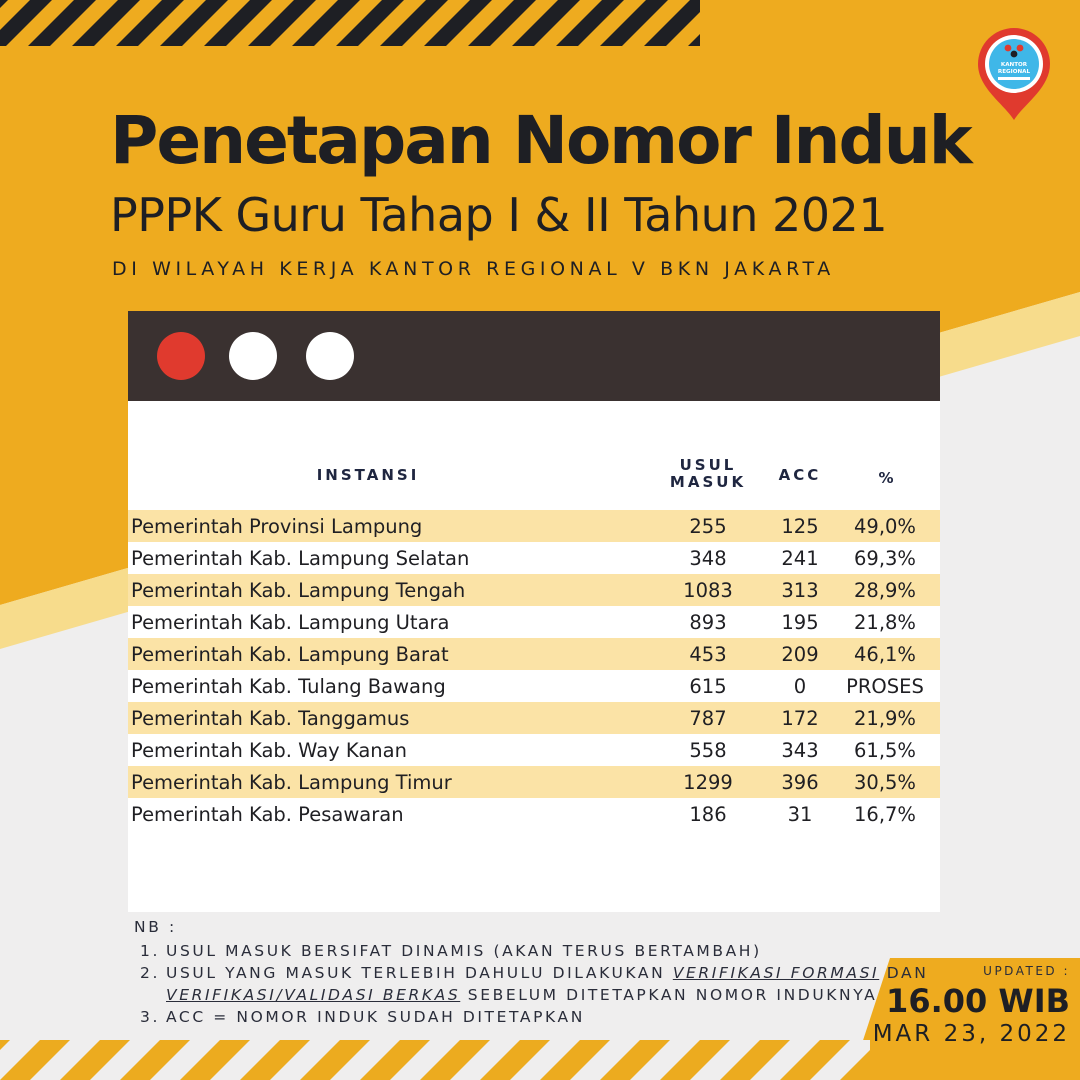  I want to click on updated-time: 16.00 WIB, so click(978, 1001).